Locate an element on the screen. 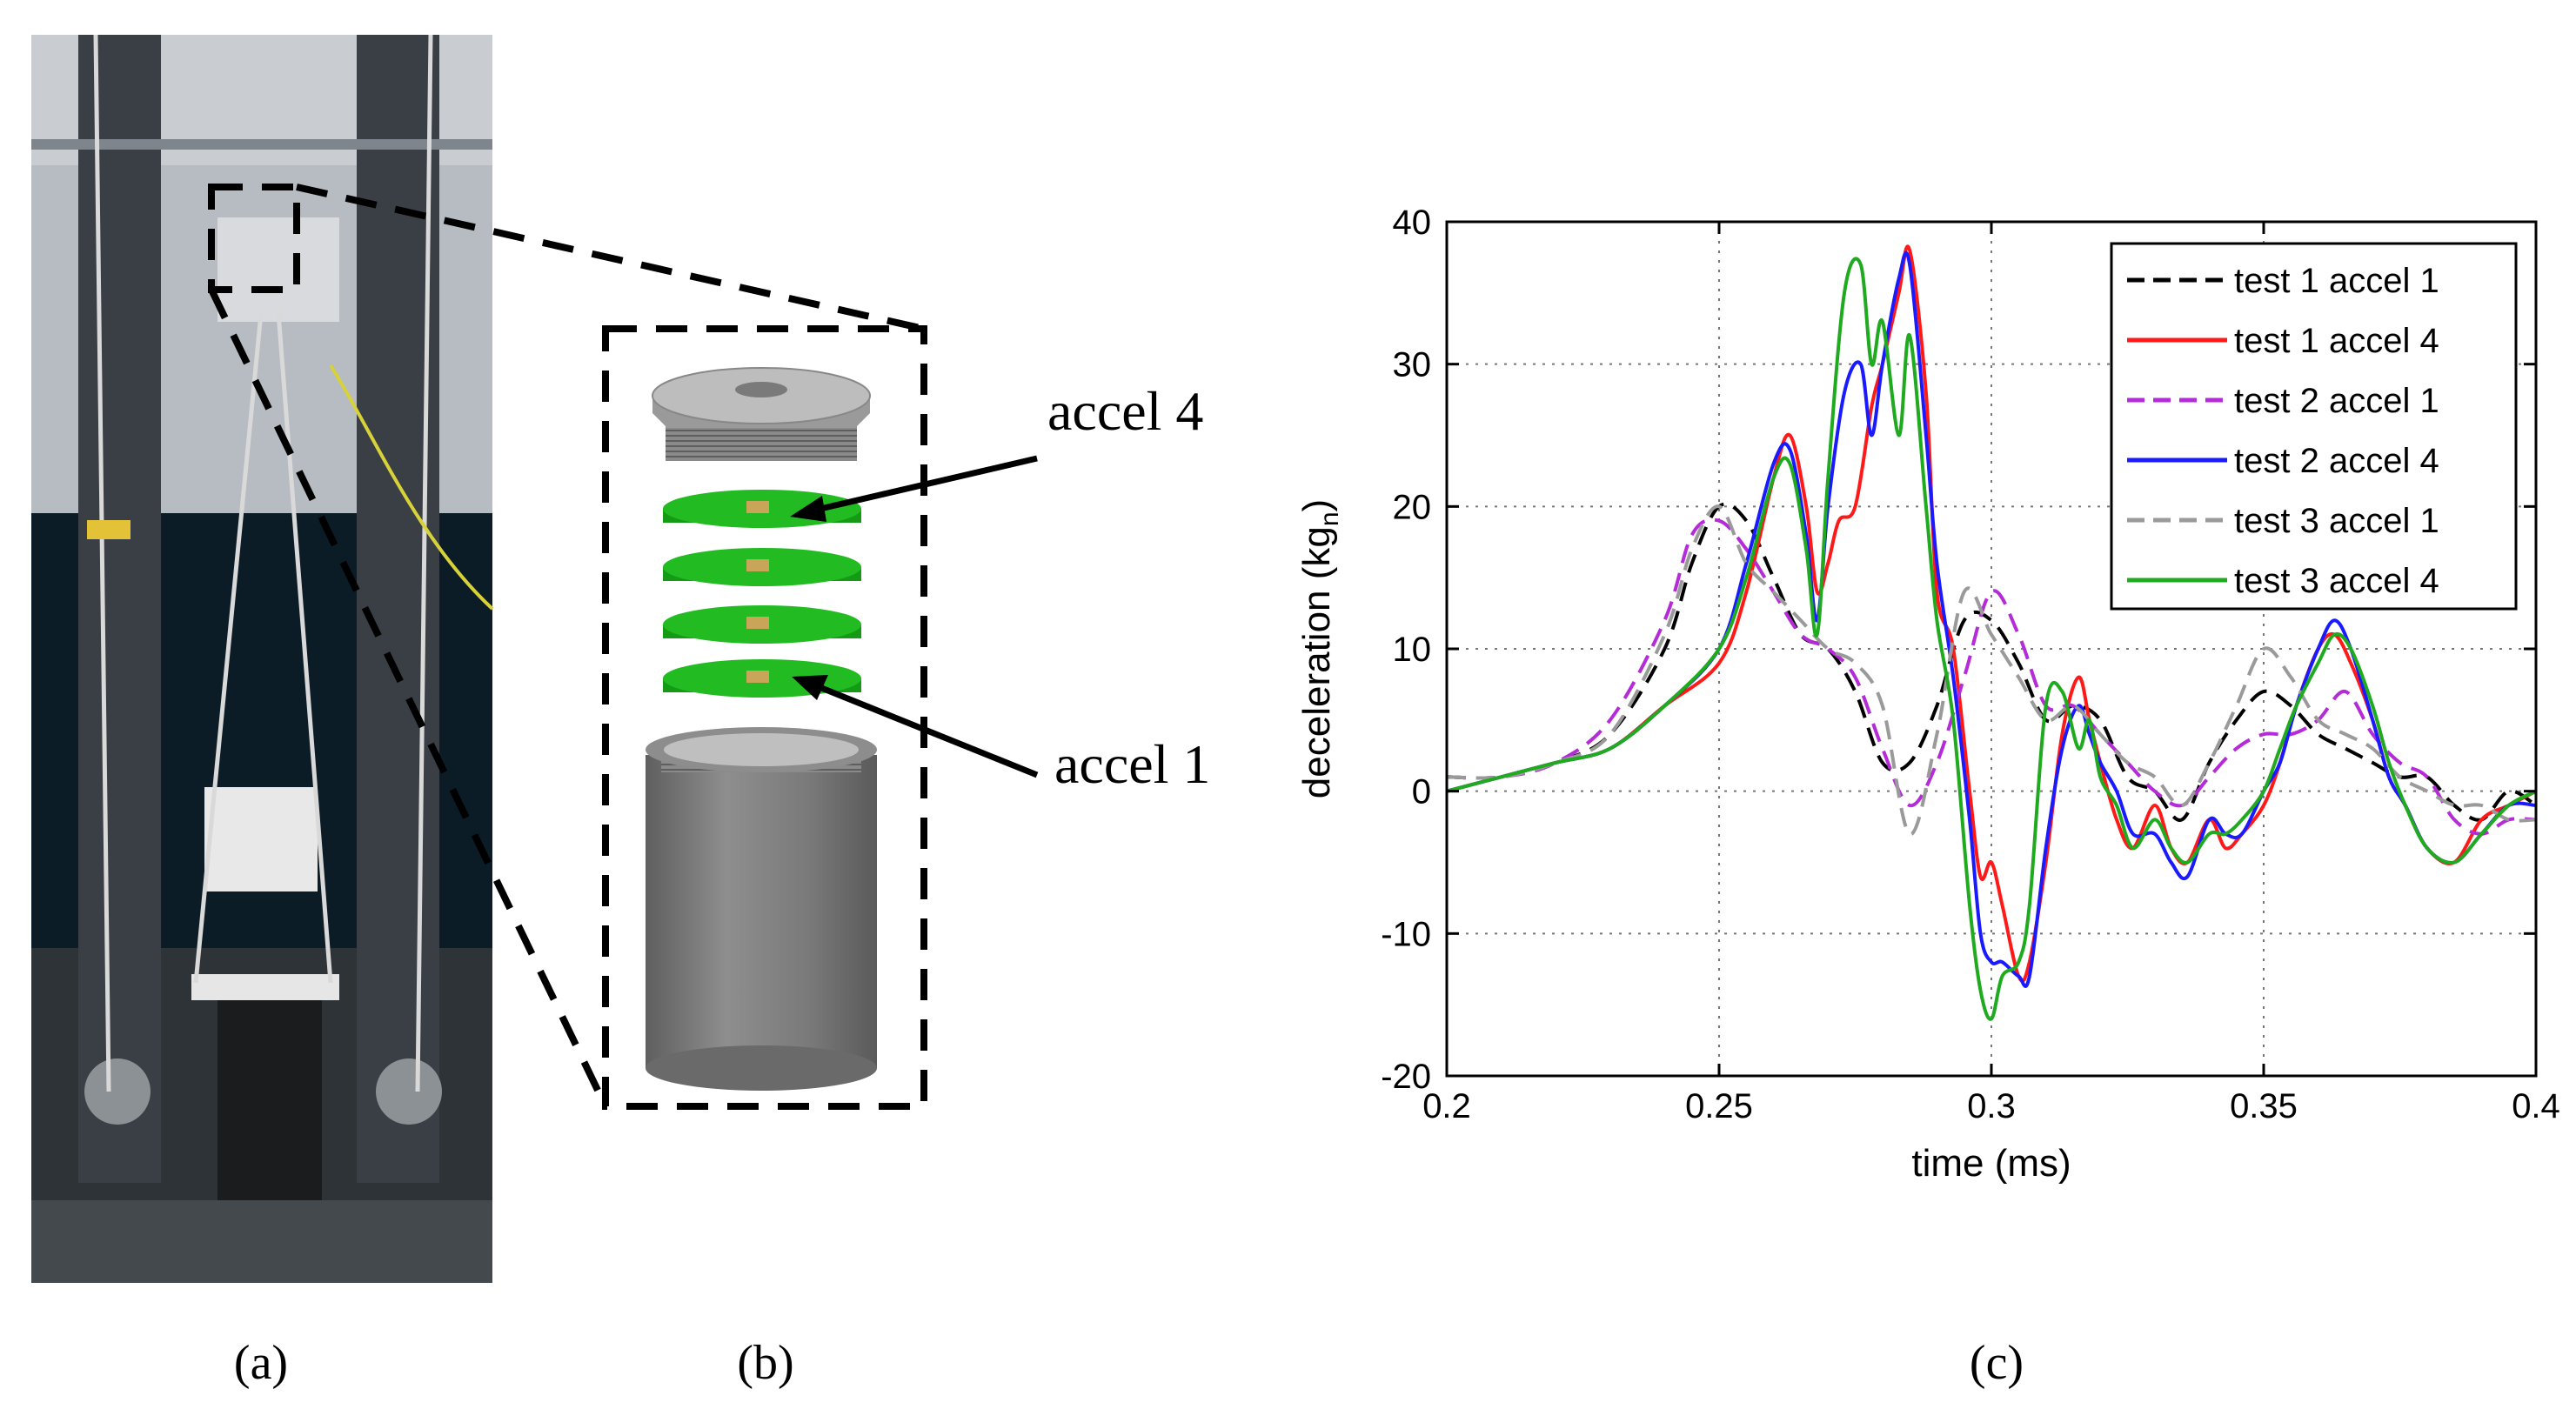 Image resolution: width=2576 pixels, height=1409 pixels. legend-label: test 3 accel 4 is located at coordinates (2336, 581).